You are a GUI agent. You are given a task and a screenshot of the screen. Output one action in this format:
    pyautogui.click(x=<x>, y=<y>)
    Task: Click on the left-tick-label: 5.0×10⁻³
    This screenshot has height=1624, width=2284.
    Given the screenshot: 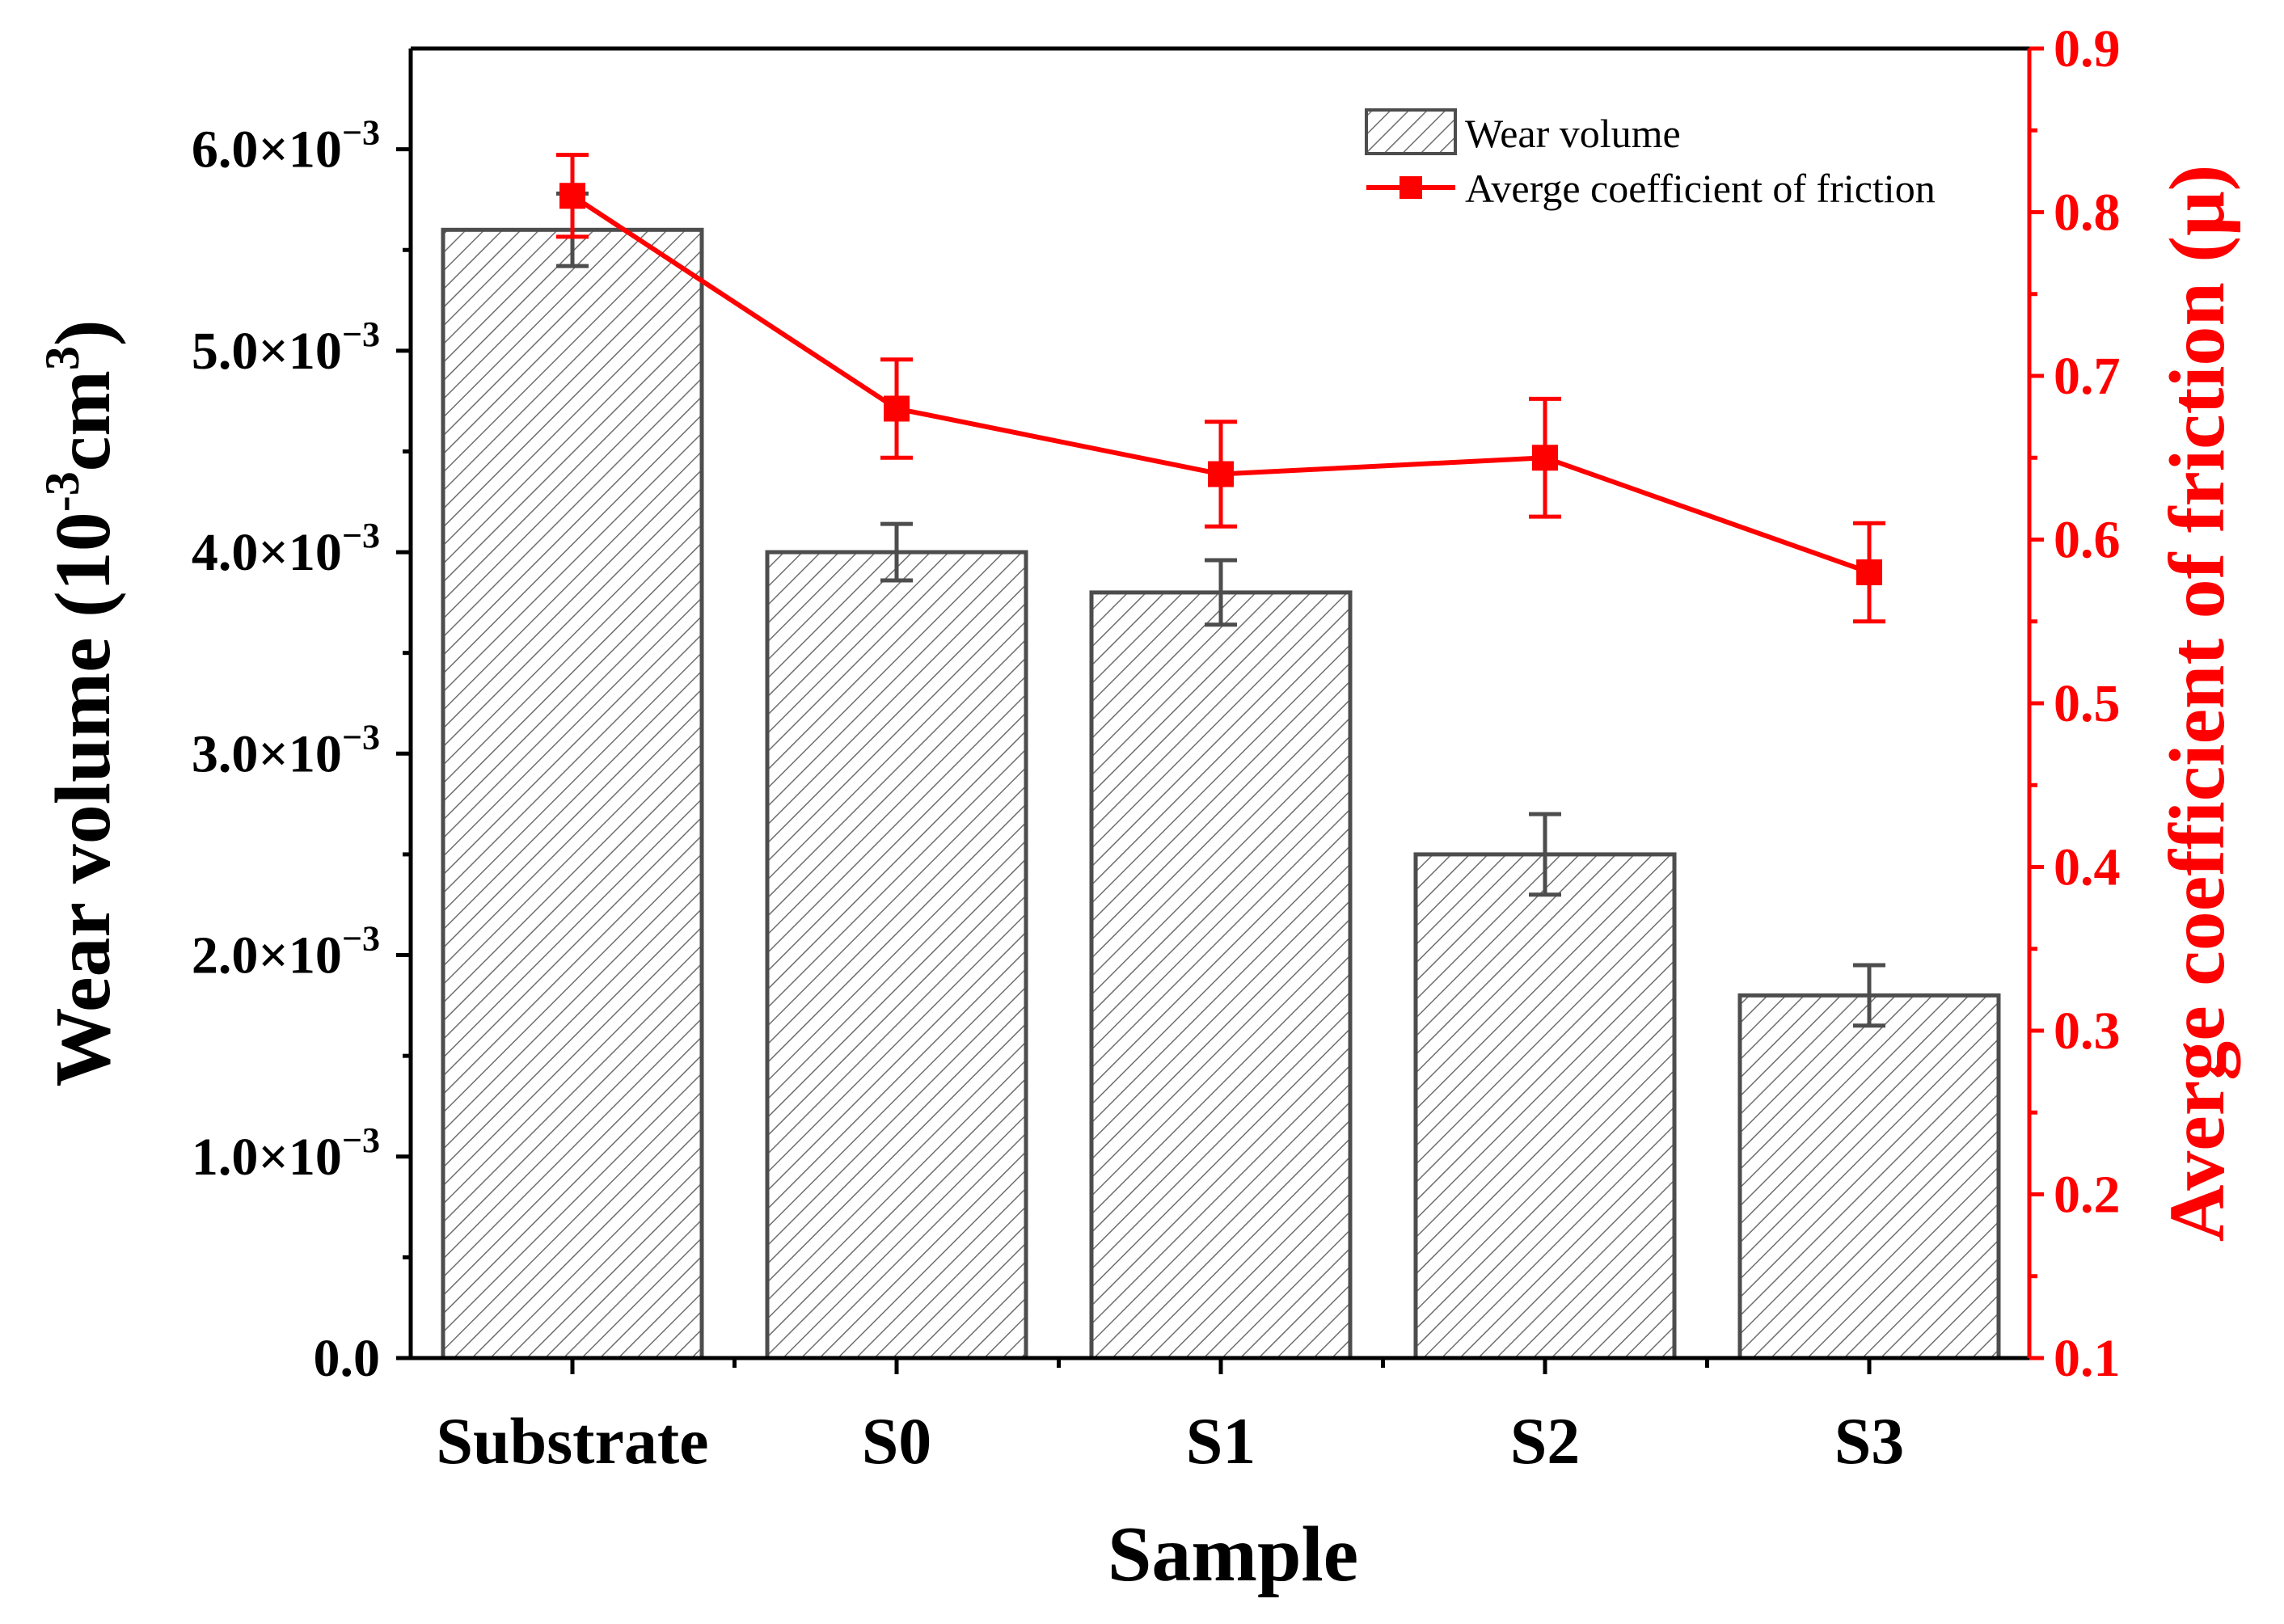 What is the action you would take?
    pyautogui.click(x=286, y=347)
    